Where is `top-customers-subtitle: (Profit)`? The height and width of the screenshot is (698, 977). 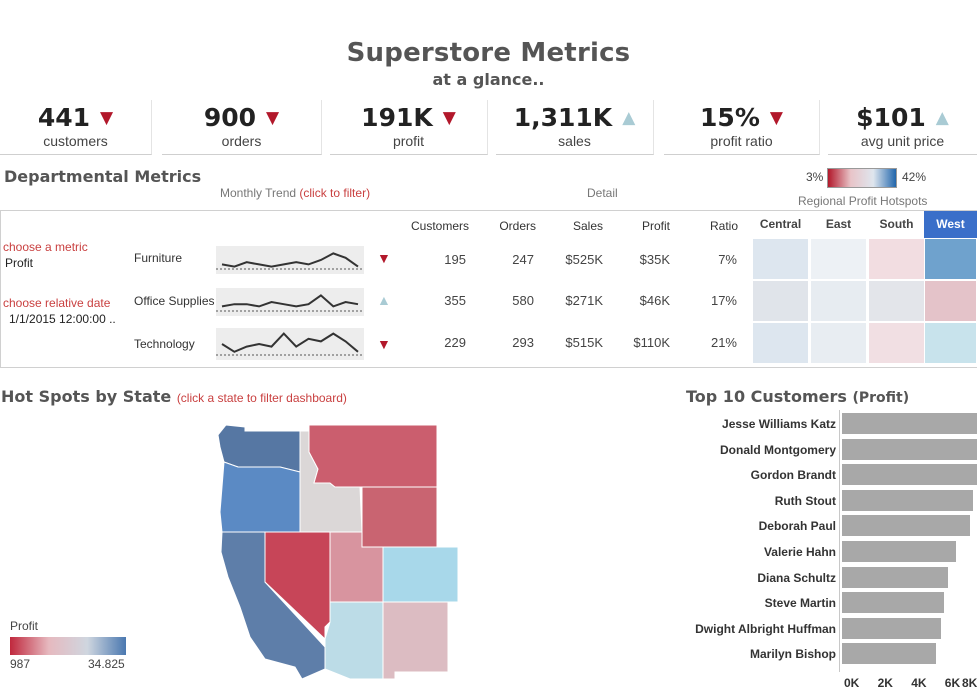
top-customers-subtitle: (Profit) is located at coordinates (881, 398).